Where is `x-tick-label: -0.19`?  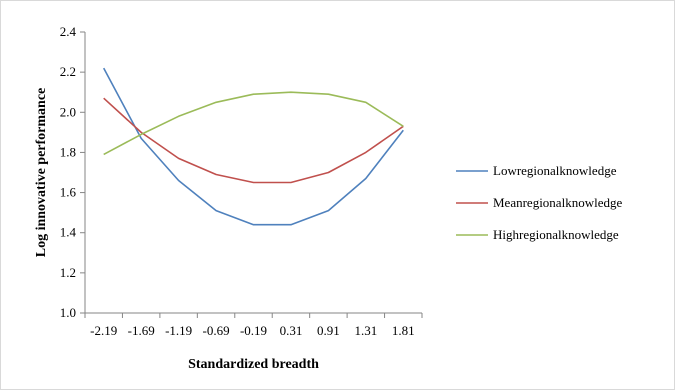 x-tick-label: -0.19 is located at coordinates (253, 330).